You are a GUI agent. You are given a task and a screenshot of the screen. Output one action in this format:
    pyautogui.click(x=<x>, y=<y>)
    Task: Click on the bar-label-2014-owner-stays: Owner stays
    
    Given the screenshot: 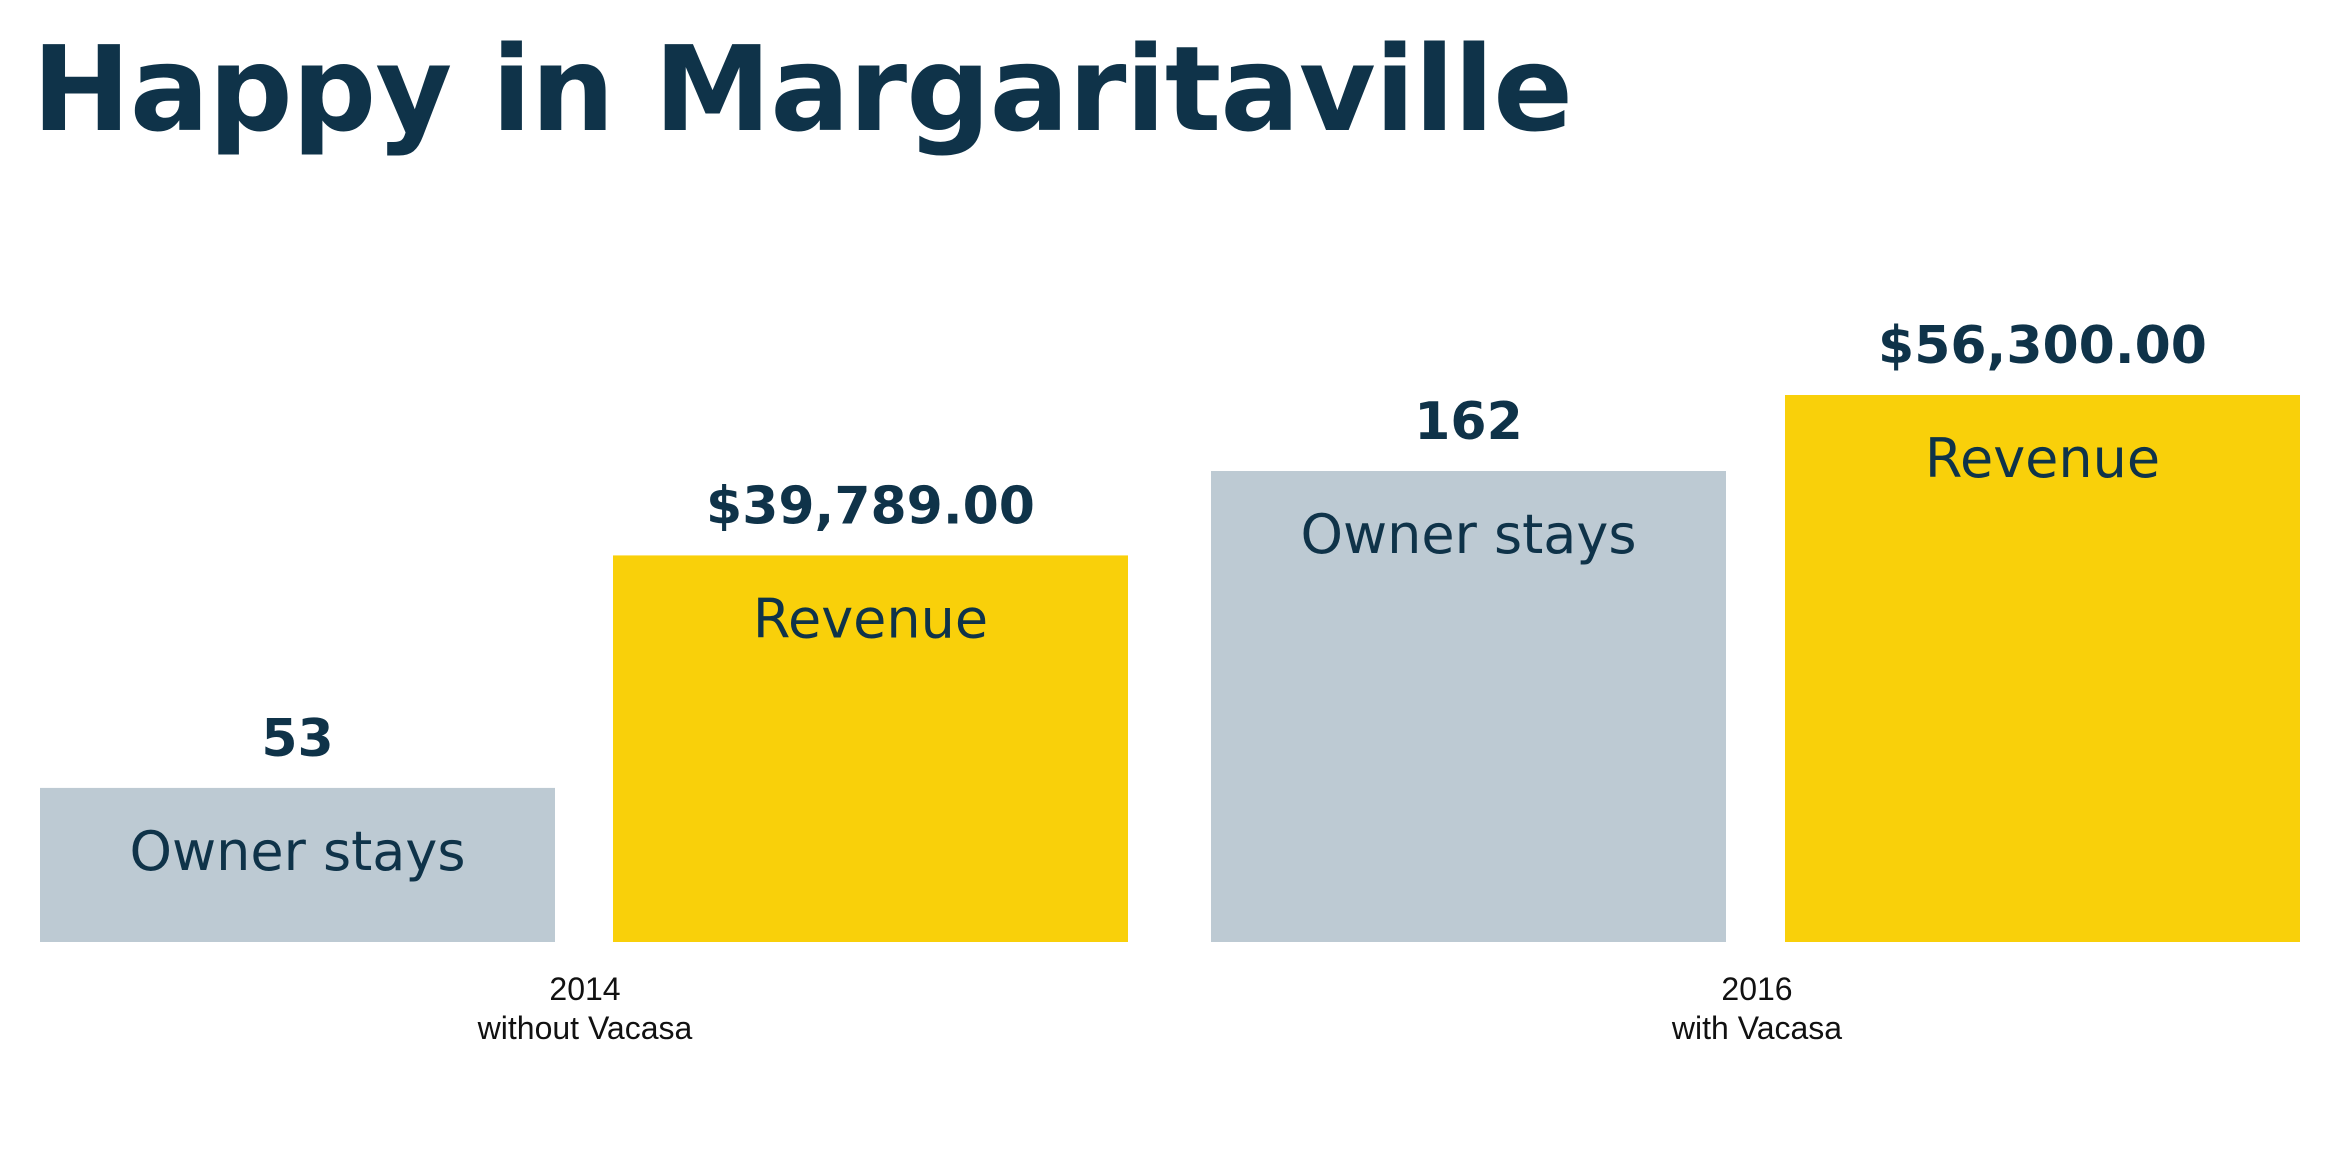 What is the action you would take?
    pyautogui.click(x=298, y=851)
    